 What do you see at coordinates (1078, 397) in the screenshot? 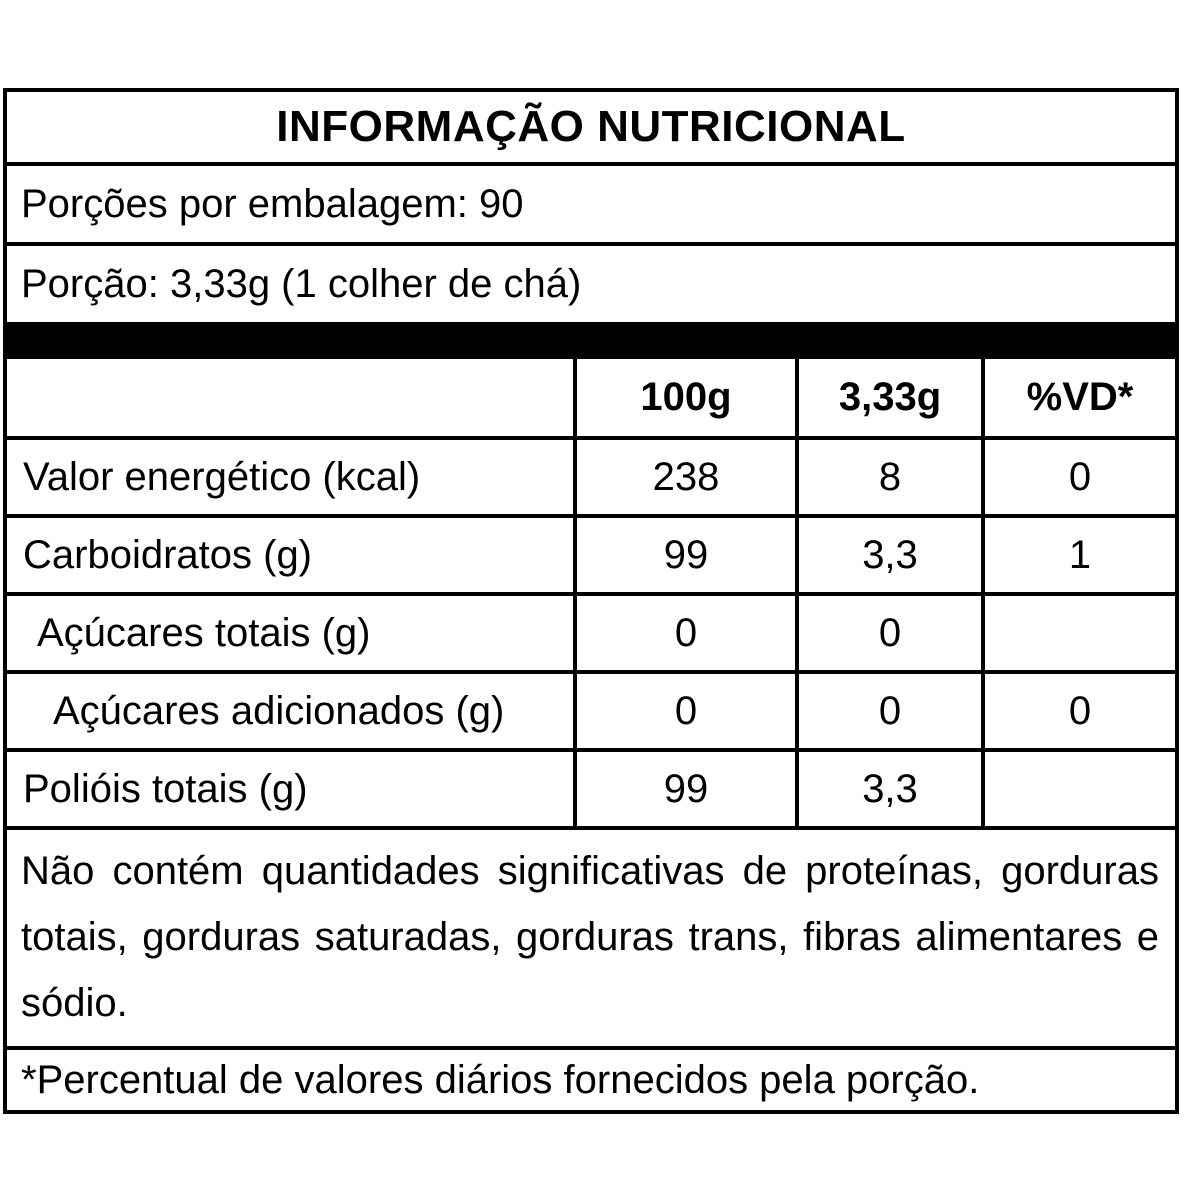
I see `column-header-vd: %VD*` at bounding box center [1078, 397].